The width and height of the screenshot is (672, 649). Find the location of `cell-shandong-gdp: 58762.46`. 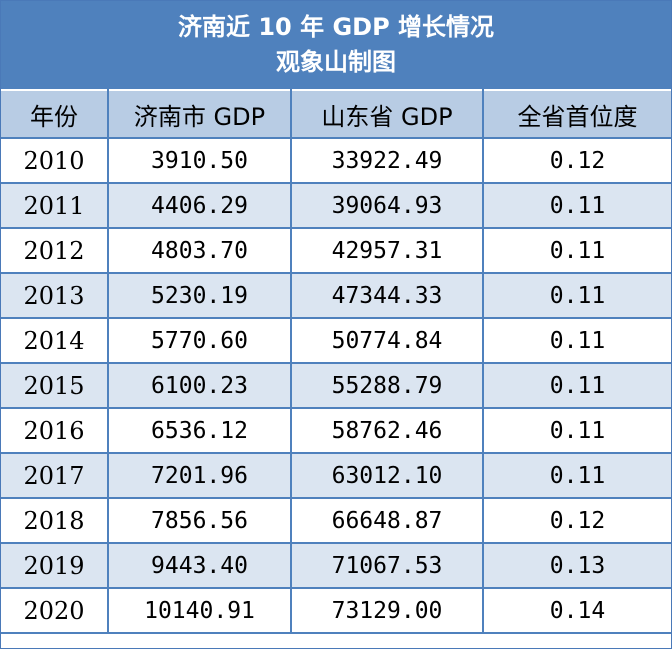

cell-shandong-gdp: 58762.46 is located at coordinates (387, 430).